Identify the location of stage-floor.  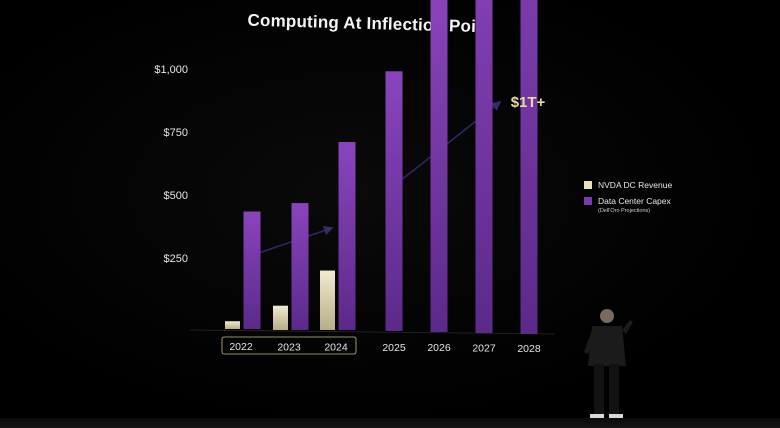
(390, 423).